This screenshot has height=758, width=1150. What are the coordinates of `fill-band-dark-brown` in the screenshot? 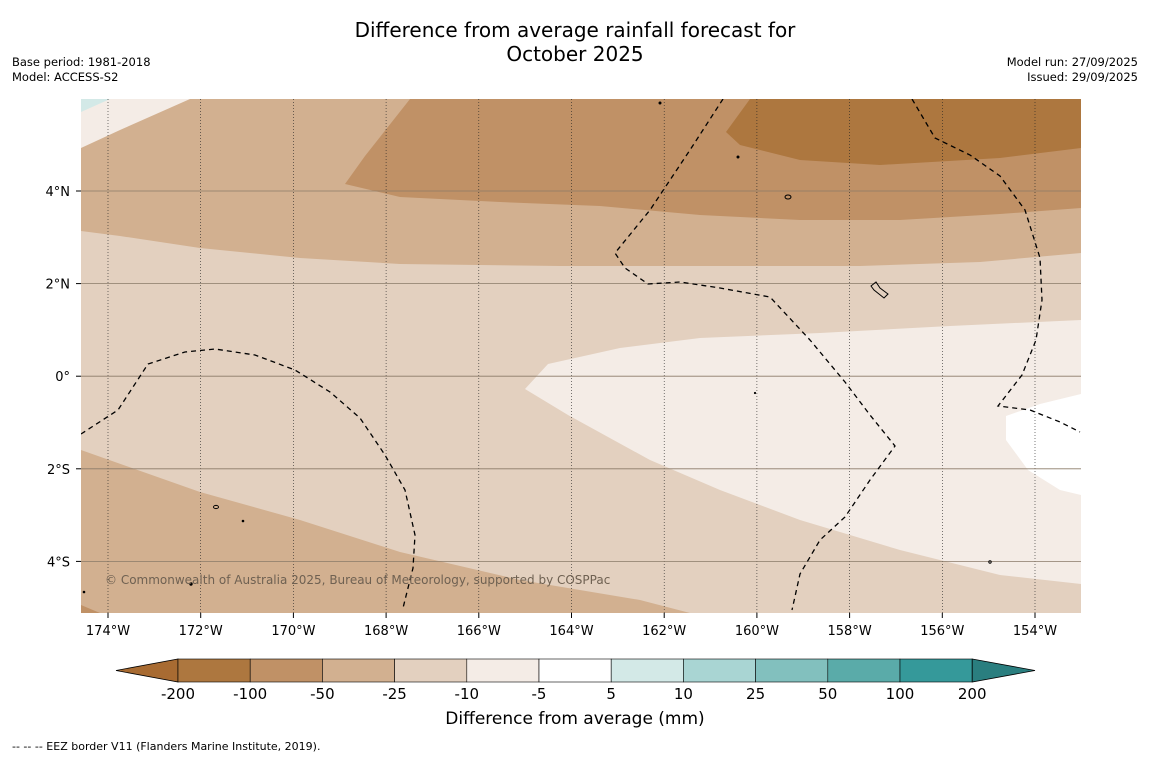 It's located at (903, 132).